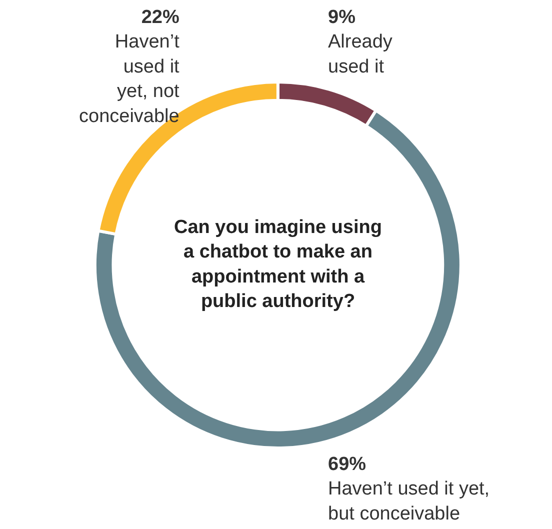 This screenshot has width=552, height=529. I want to click on slice-label: Already used it, so click(360, 55).